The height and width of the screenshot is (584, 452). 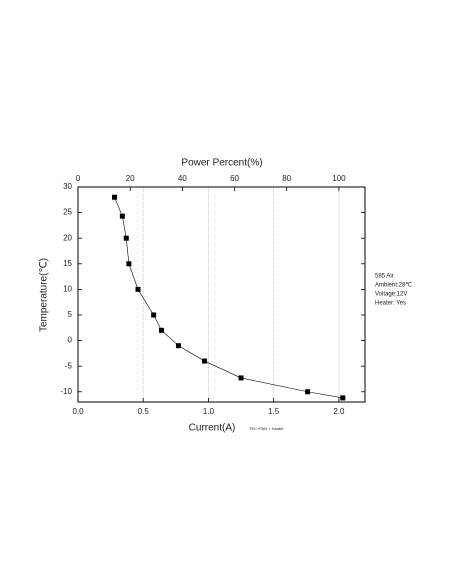 I want to click on top-tick-label: 100, so click(x=339, y=178).